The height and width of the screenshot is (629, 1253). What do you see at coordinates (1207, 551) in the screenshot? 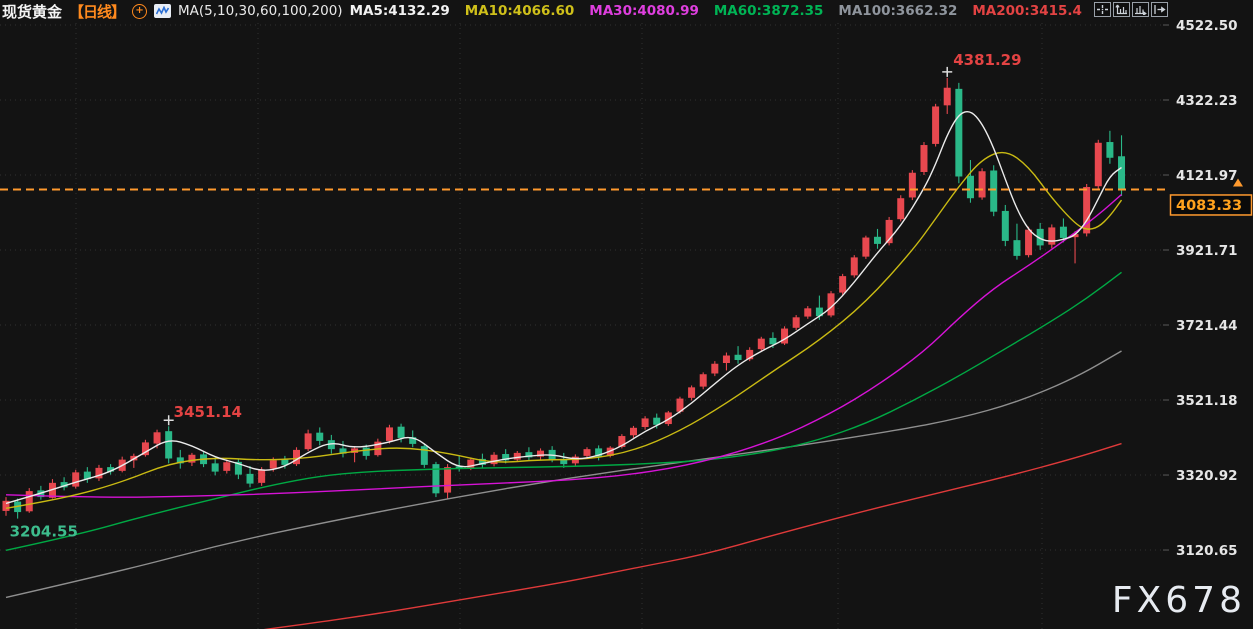
I see `y-axis-label: 3120.65` at bounding box center [1207, 551].